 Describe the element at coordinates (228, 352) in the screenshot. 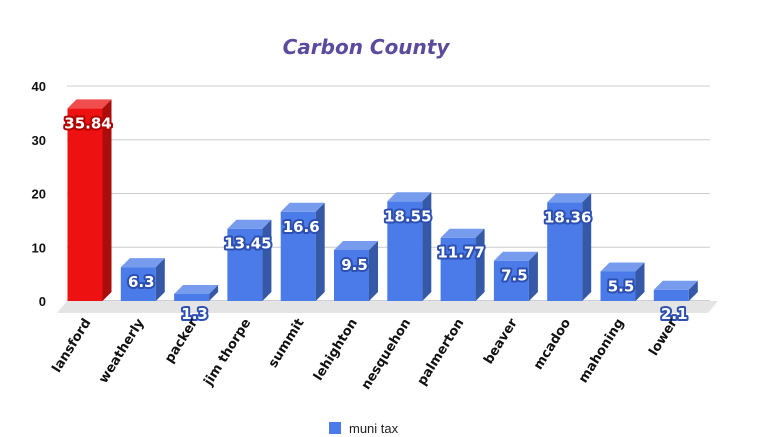

I see `category-label: jim thorpe` at that location.